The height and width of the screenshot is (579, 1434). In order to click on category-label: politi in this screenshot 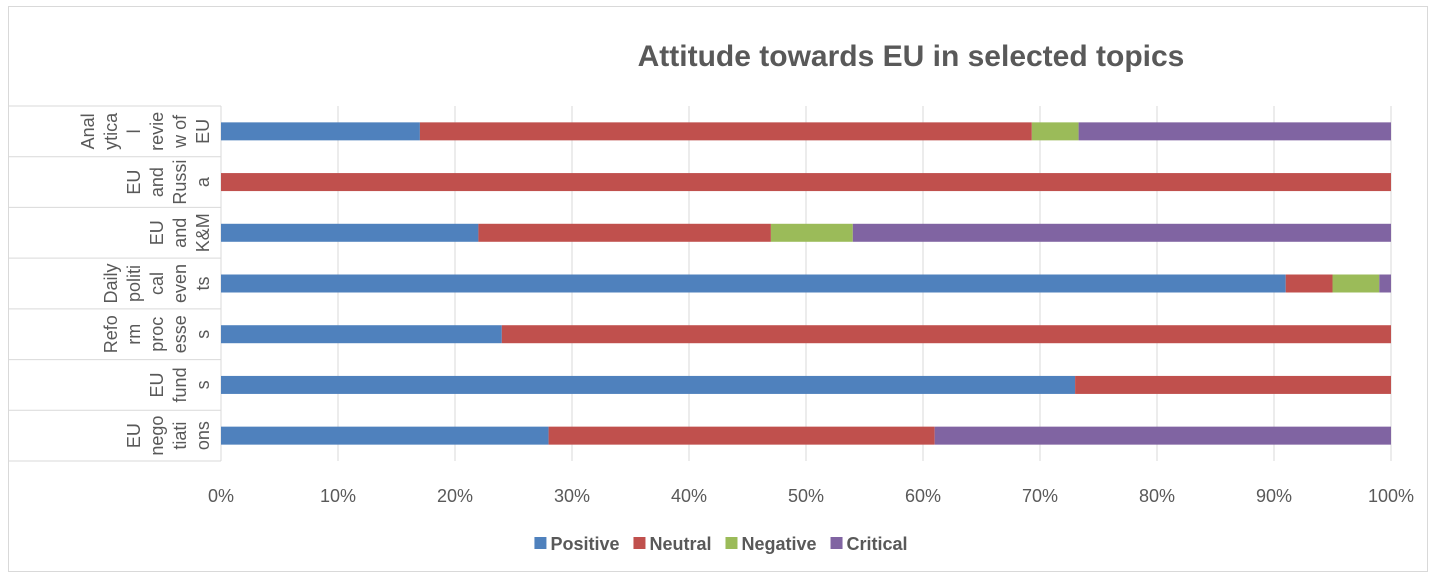, I will do `click(134, 283)`.